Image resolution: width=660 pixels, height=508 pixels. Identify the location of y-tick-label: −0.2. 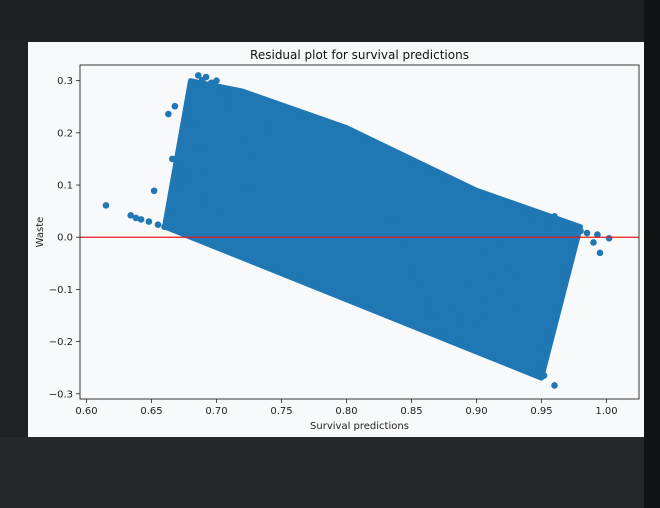
(61, 342).